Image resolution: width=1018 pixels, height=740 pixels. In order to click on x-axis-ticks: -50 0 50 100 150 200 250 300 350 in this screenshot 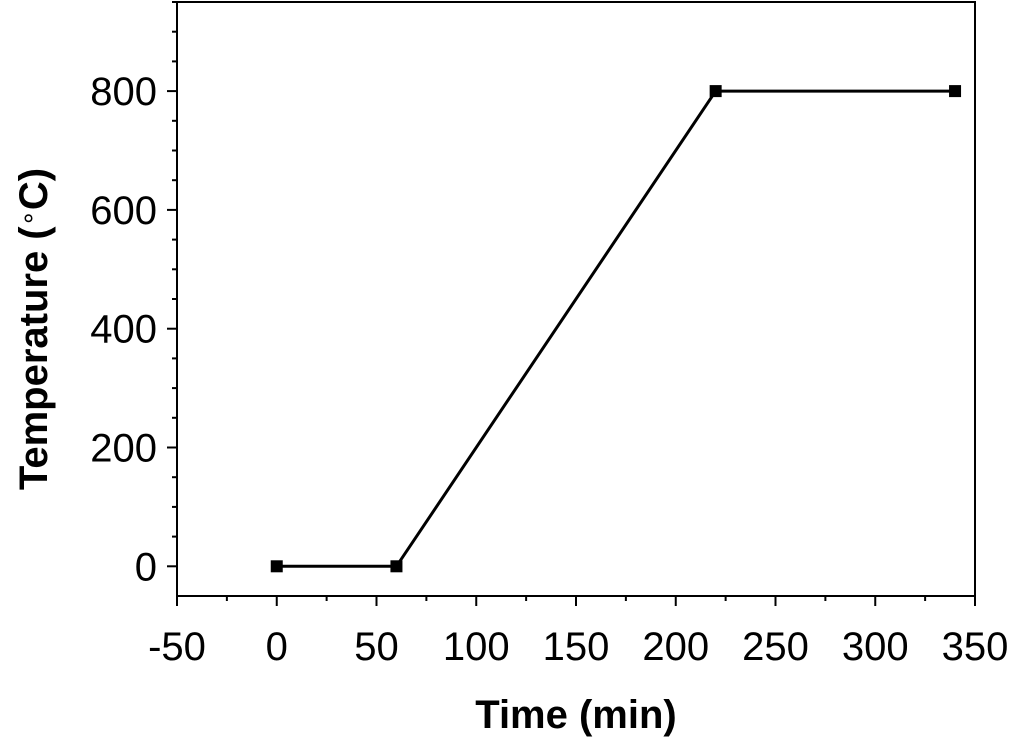, I will do `click(578, 632)`.